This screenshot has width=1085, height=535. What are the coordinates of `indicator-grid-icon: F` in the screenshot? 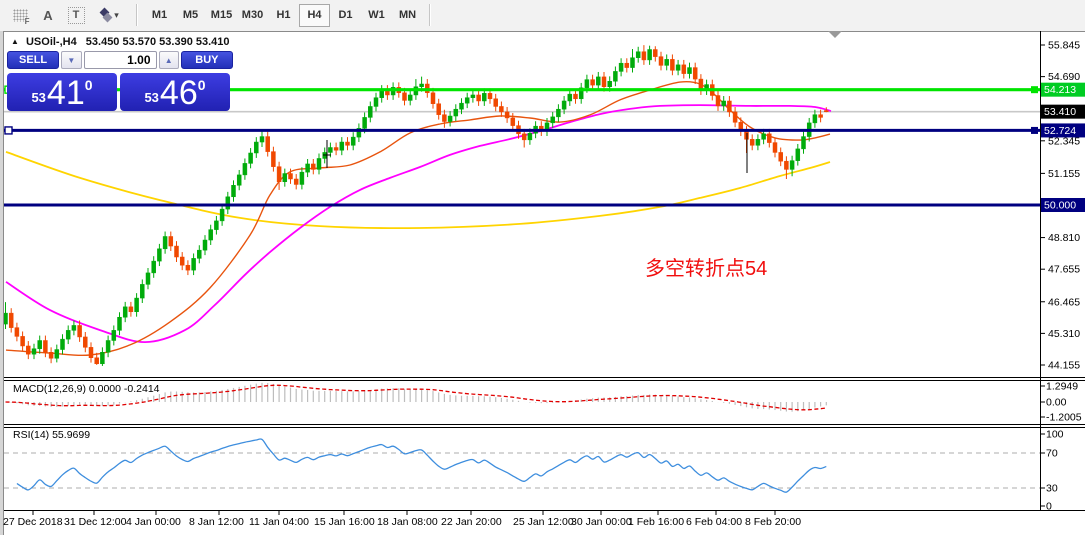 It's located at (20, 15).